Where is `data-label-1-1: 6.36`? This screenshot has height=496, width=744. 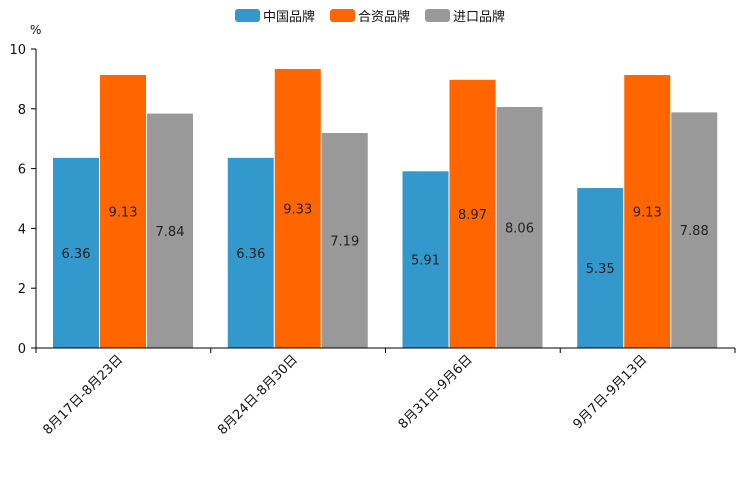
data-label-1-1: 6.36 is located at coordinates (76, 254).